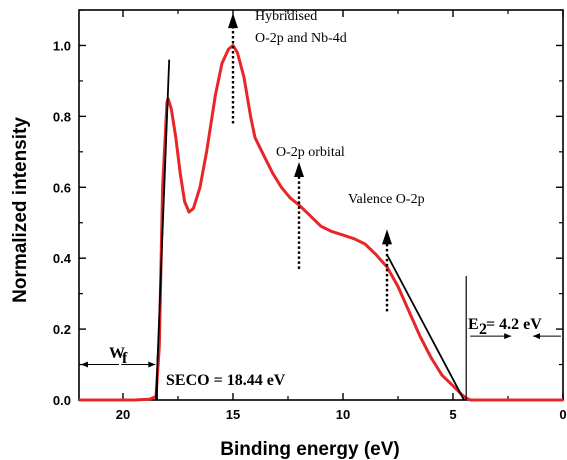 The image size is (567, 460). Describe the element at coordinates (62, 400) in the screenshot. I see `y-tick-label: 0.0` at that location.